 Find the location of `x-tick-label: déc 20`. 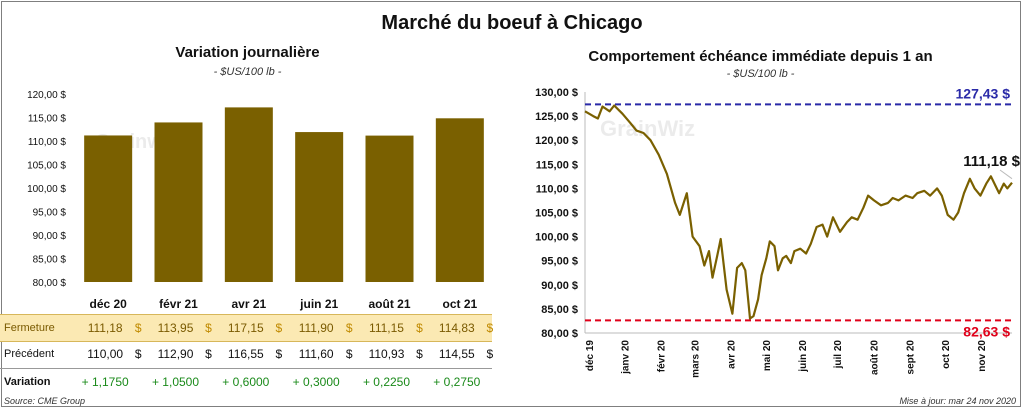

x-tick-label: déc 20 is located at coordinates (108, 304).